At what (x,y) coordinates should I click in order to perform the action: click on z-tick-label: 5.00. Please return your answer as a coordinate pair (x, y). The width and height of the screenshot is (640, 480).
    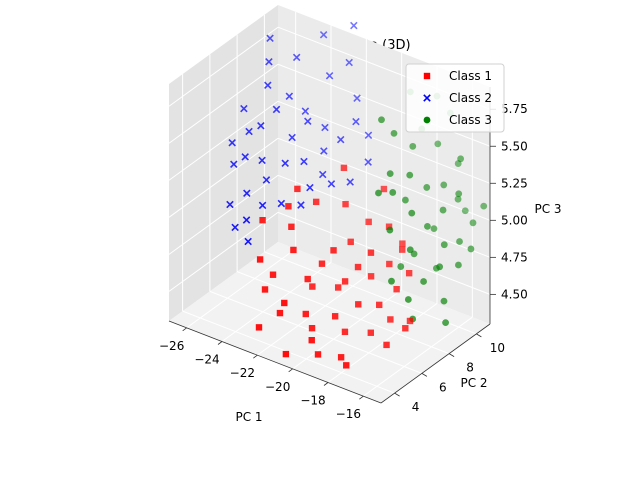
    Looking at the image, I should click on (514, 220).